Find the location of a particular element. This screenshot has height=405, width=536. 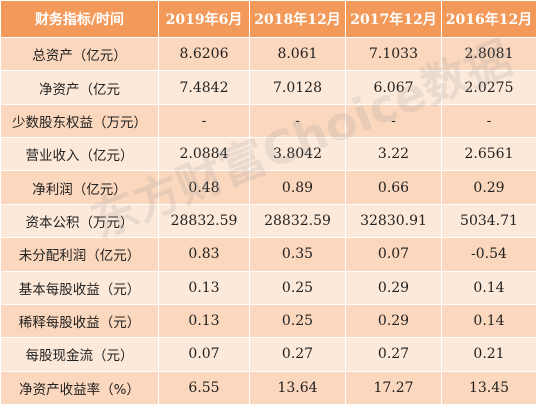

table-cell: 0.35 is located at coordinates (297, 254).